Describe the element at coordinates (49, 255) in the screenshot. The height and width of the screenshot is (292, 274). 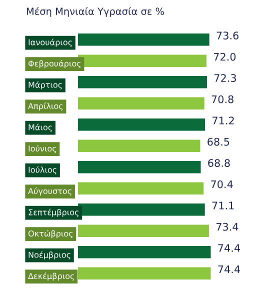
I see `y-tick-label: Νοέμβριος` at that location.